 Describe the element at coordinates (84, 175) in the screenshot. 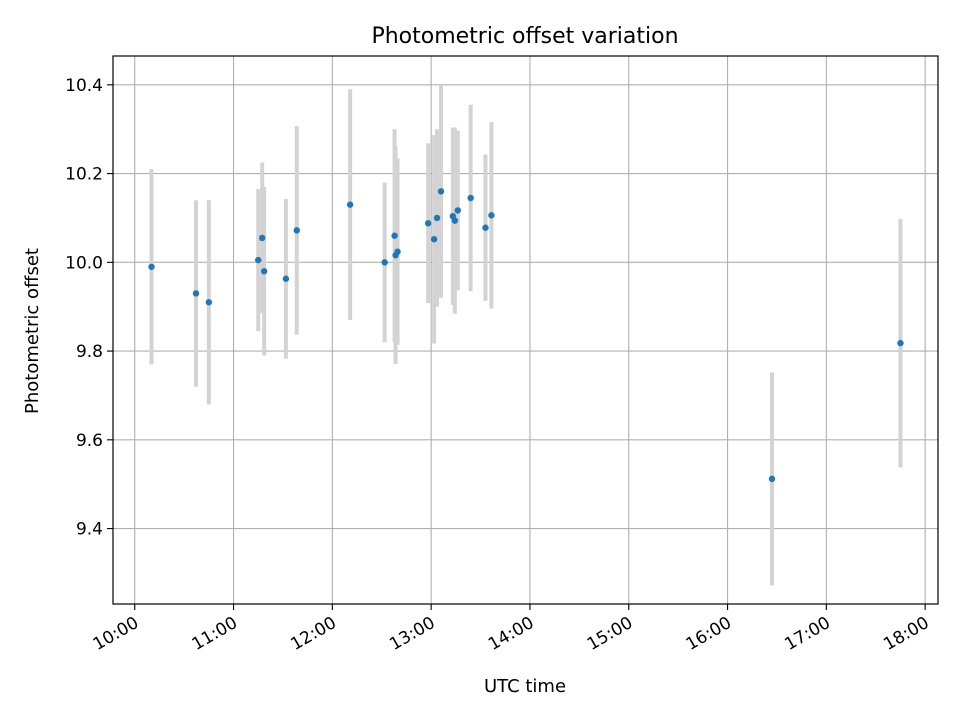

I see `y-tick-label: 10.2` at that location.